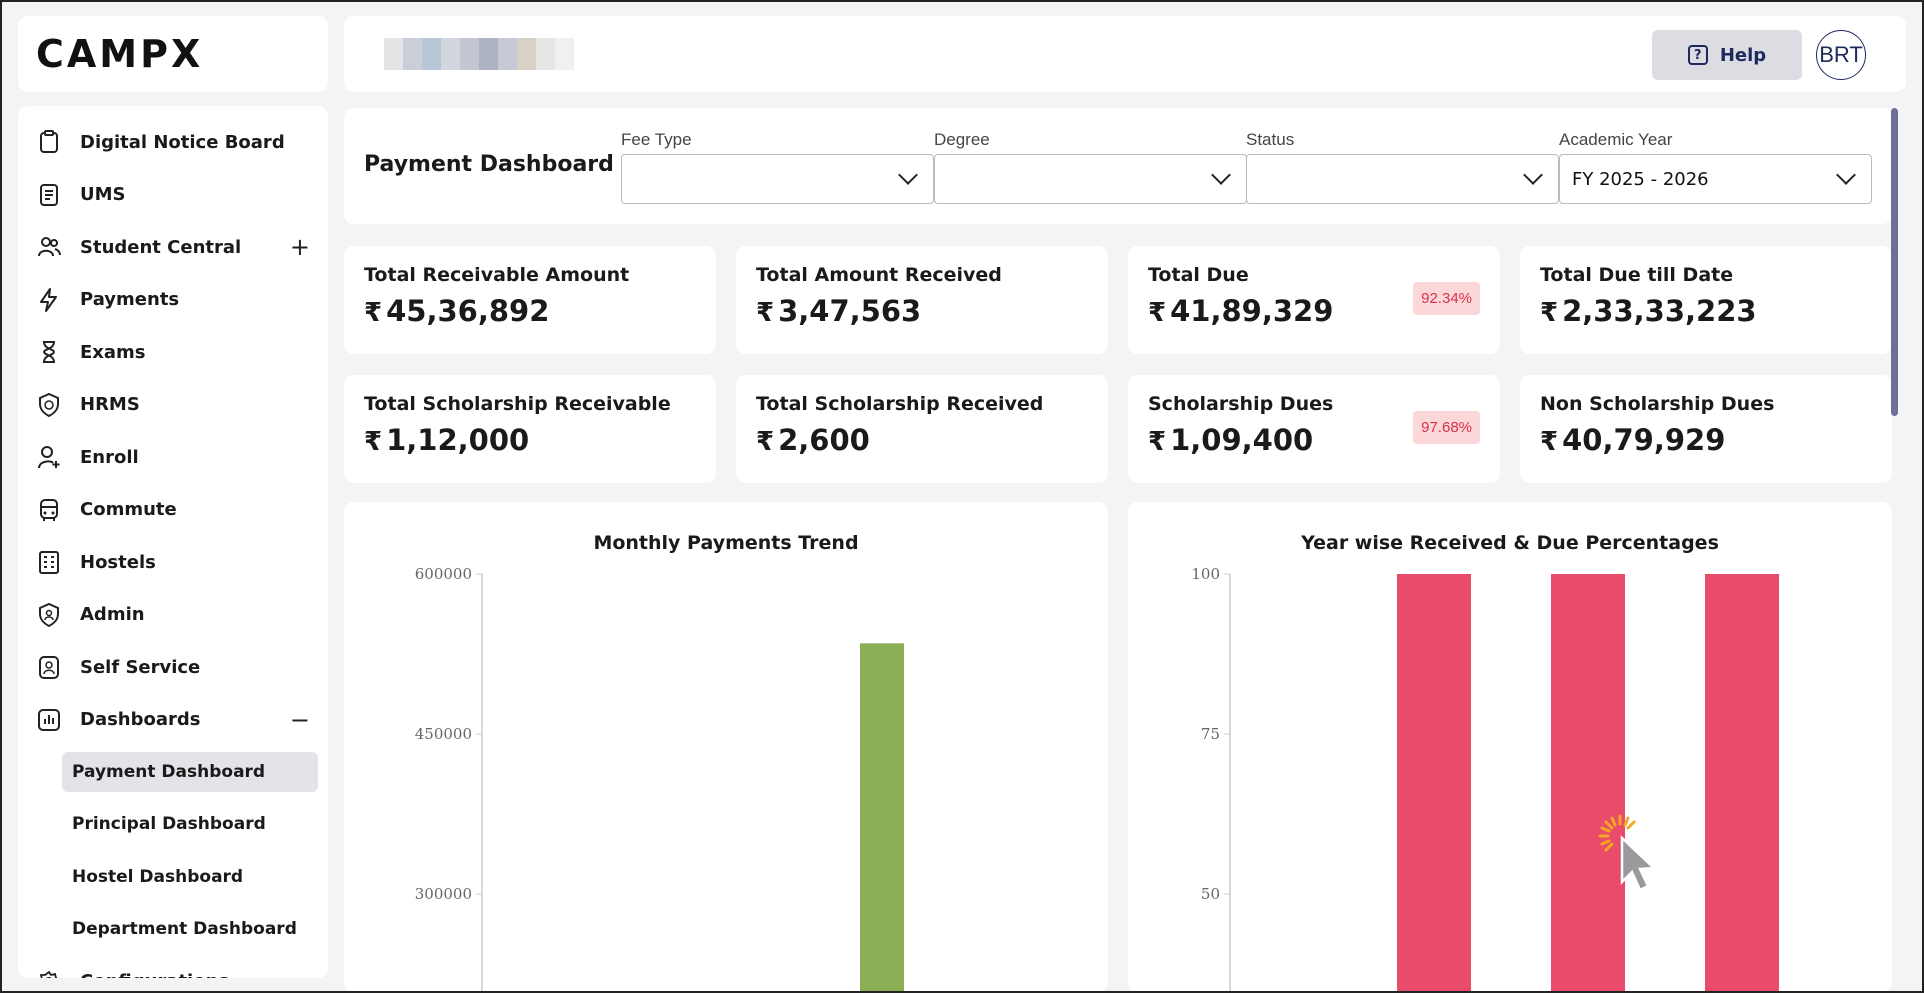 The height and width of the screenshot is (993, 1924). I want to click on logo-card: CAMPX, so click(173, 54).